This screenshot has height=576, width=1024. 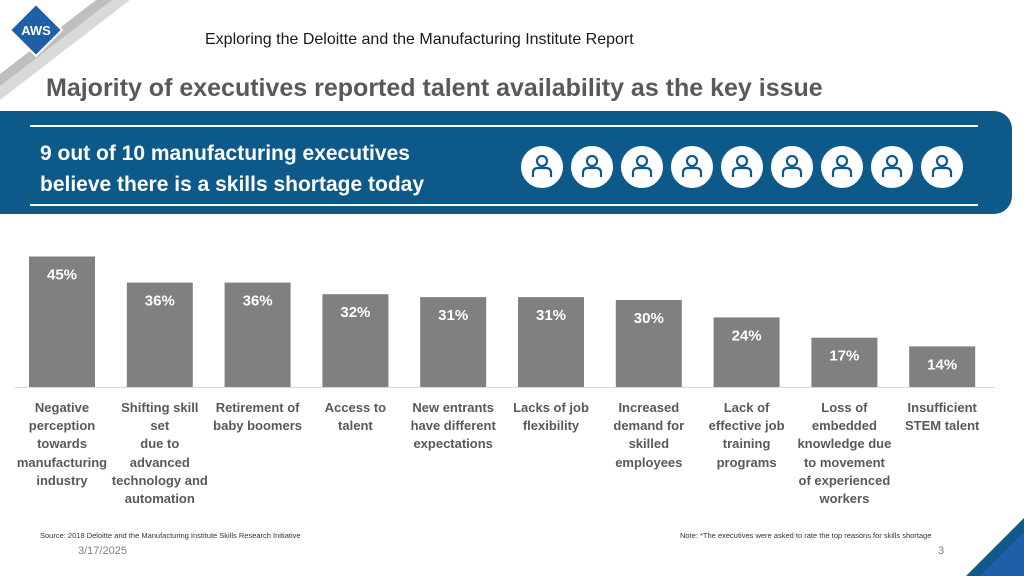 I want to click on banner-divider-bottom, so click(x=504, y=205).